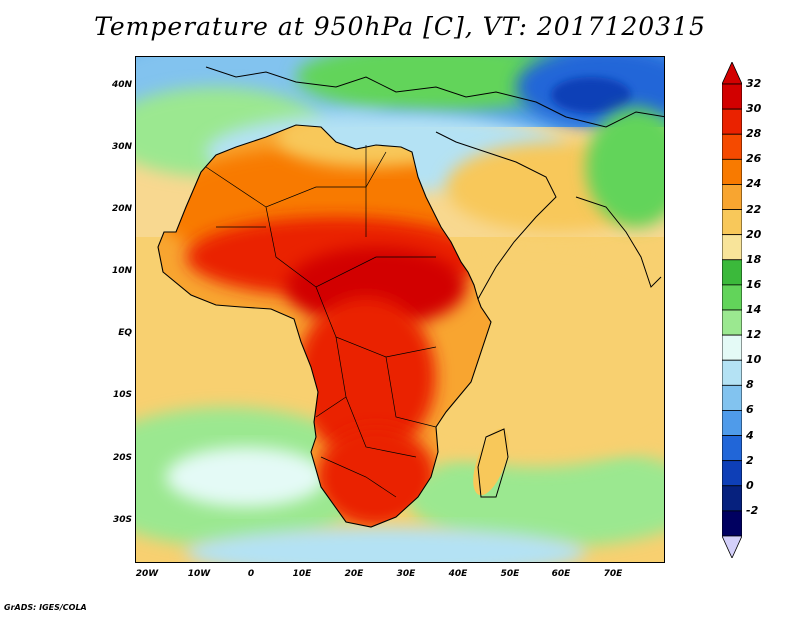  I want to click on lon-label-50e: 50E, so click(510, 574).